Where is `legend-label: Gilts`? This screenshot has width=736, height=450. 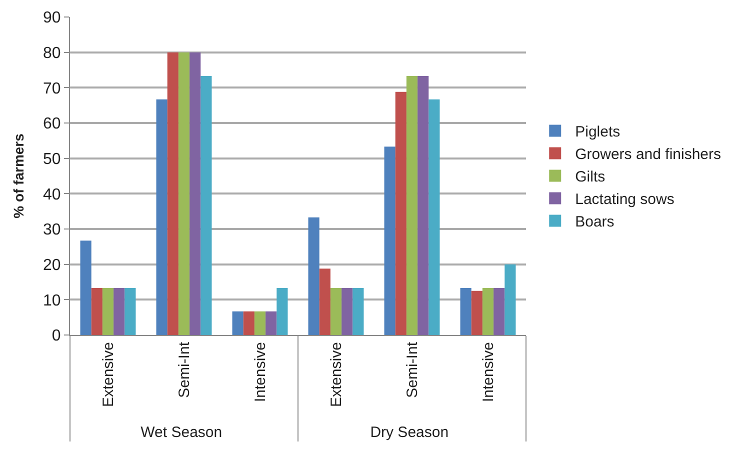 legend-label: Gilts is located at coordinates (590, 177).